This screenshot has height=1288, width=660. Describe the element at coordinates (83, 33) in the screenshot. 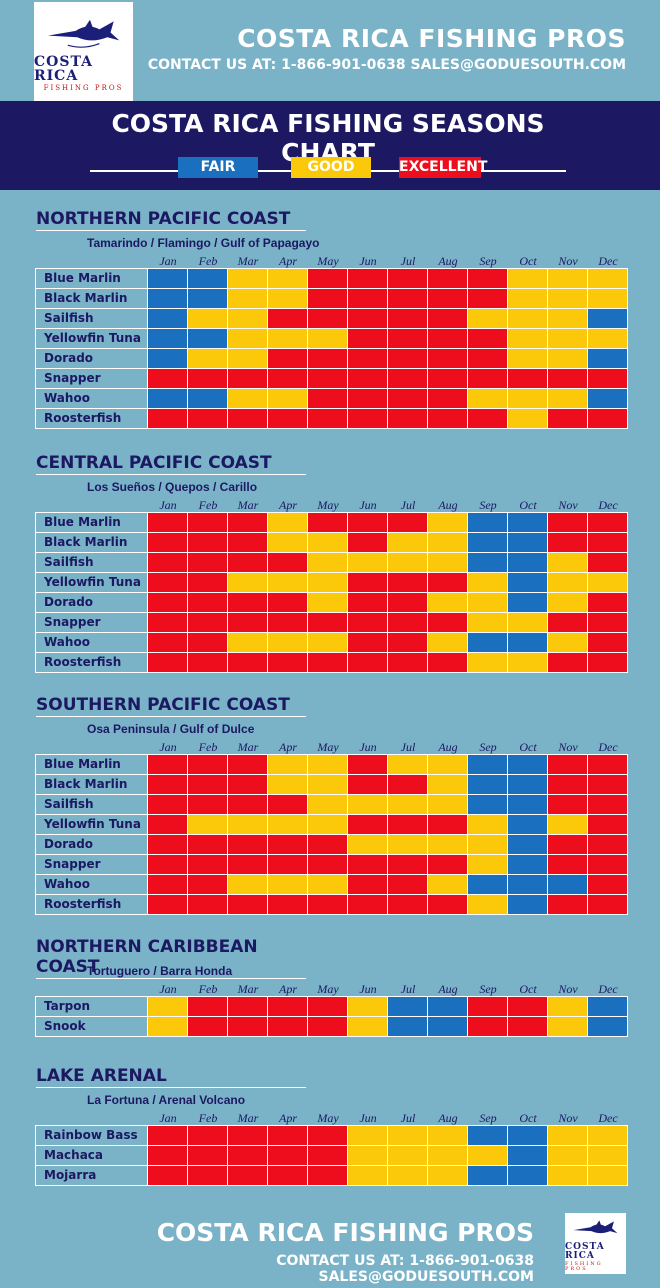

I see `marlin-icon` at that location.